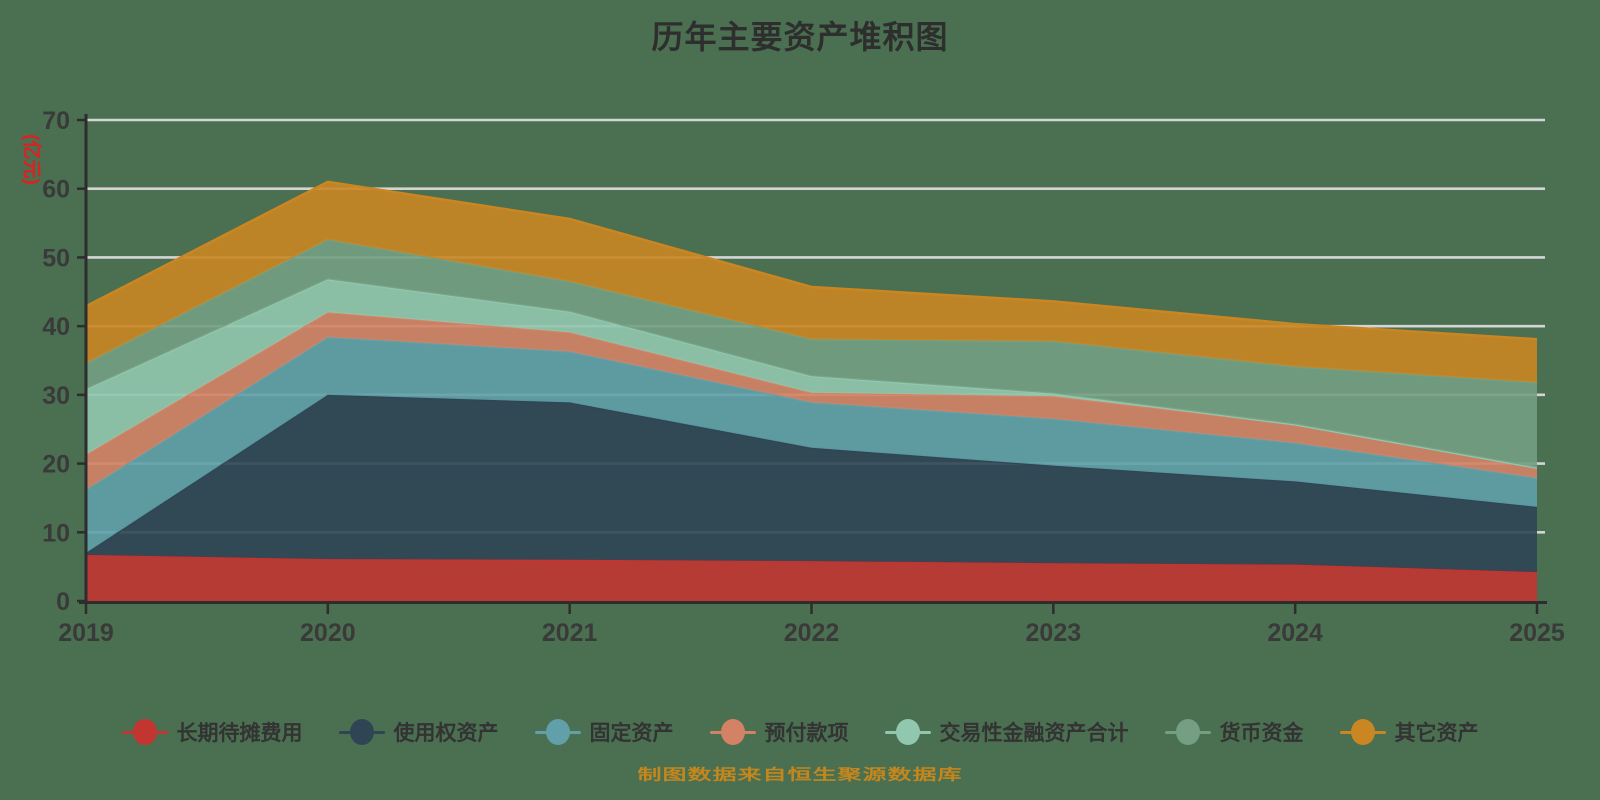  I want to click on legend-item-6: 其它资产, so click(1409, 732).